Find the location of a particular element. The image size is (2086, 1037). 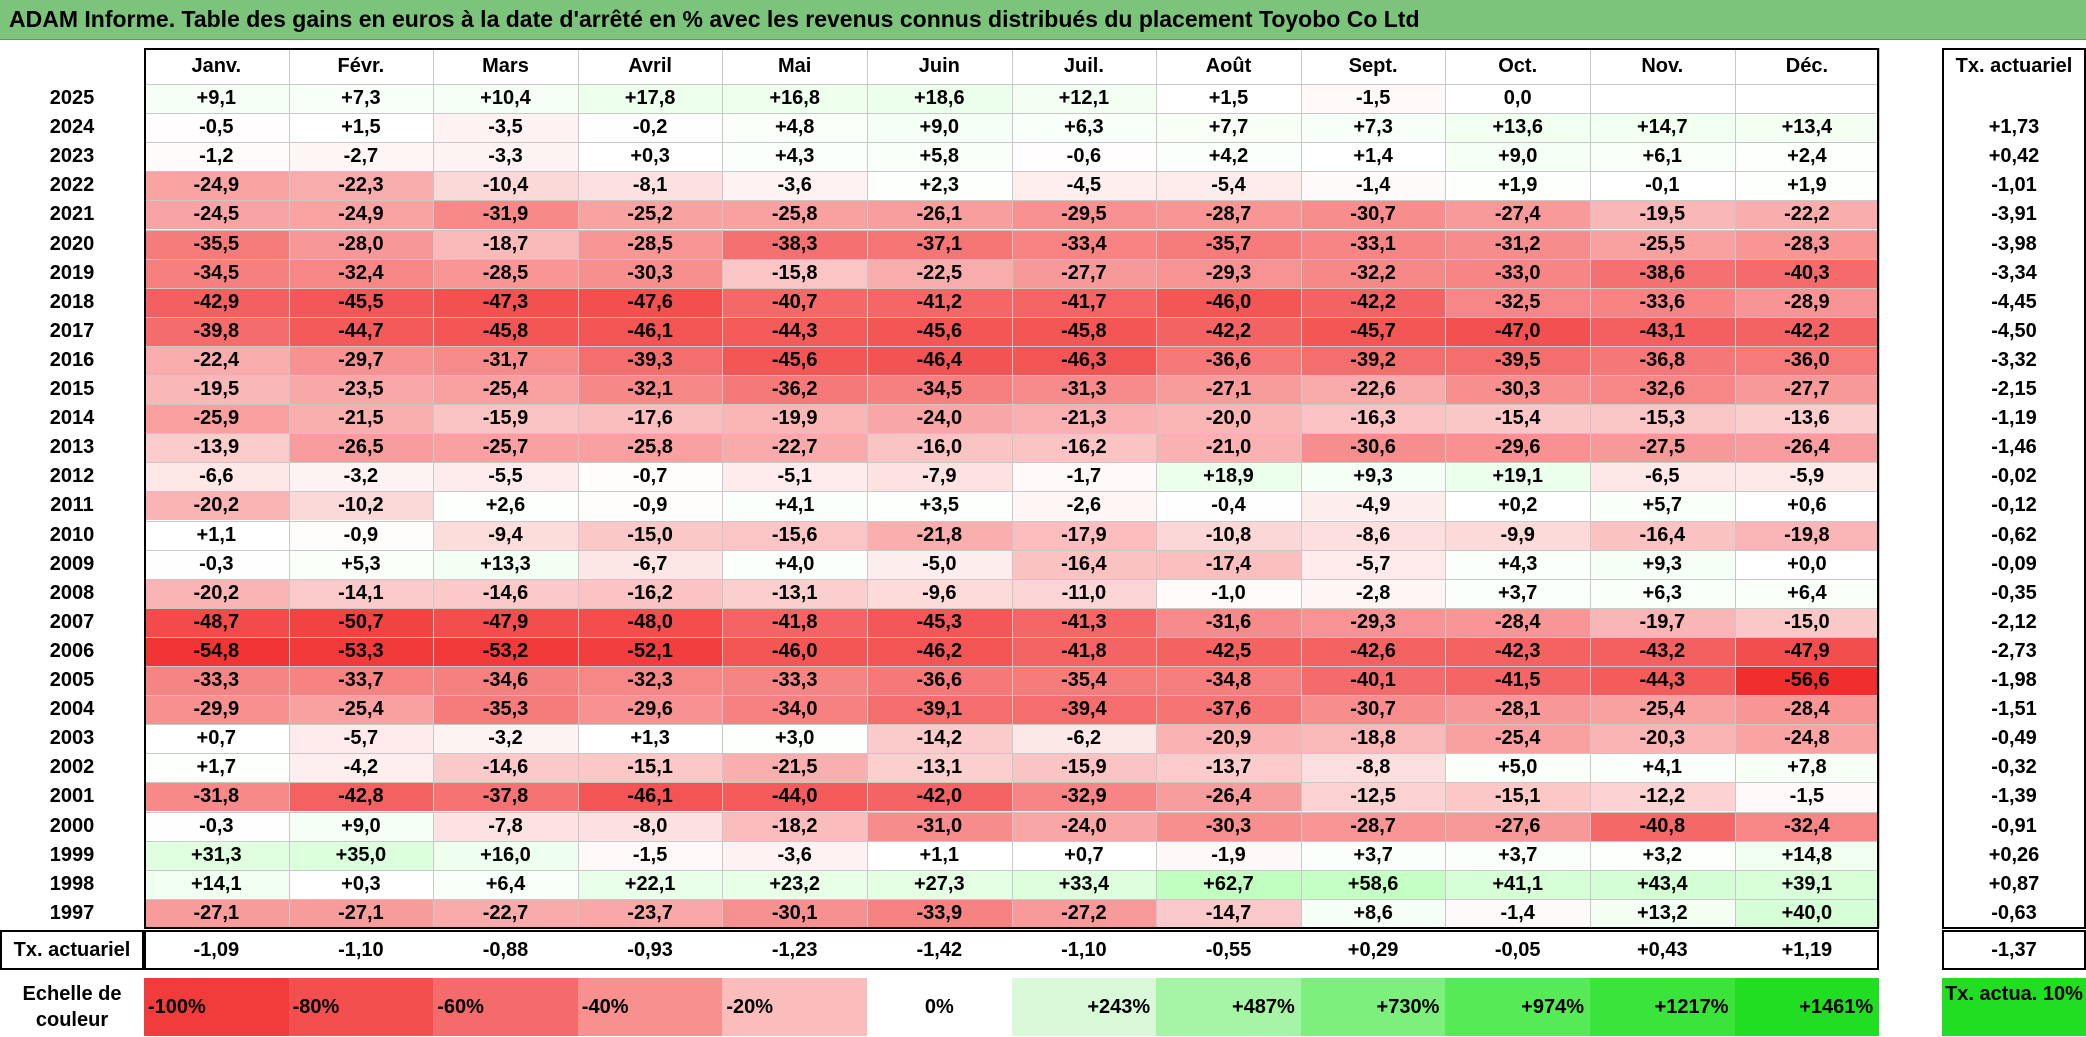

heatmap-cell: -32,2 is located at coordinates (1373, 273).